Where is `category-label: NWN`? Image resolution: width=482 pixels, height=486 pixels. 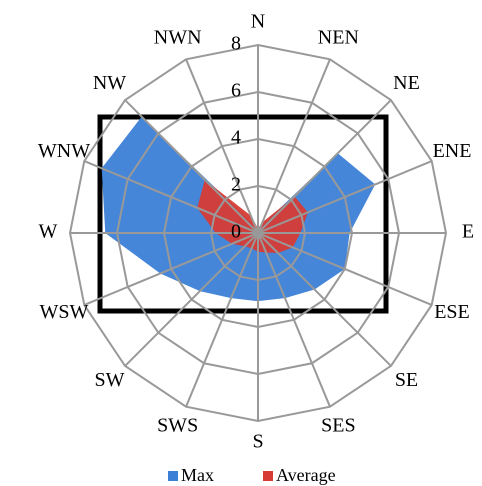
category-label: NWN is located at coordinates (178, 38).